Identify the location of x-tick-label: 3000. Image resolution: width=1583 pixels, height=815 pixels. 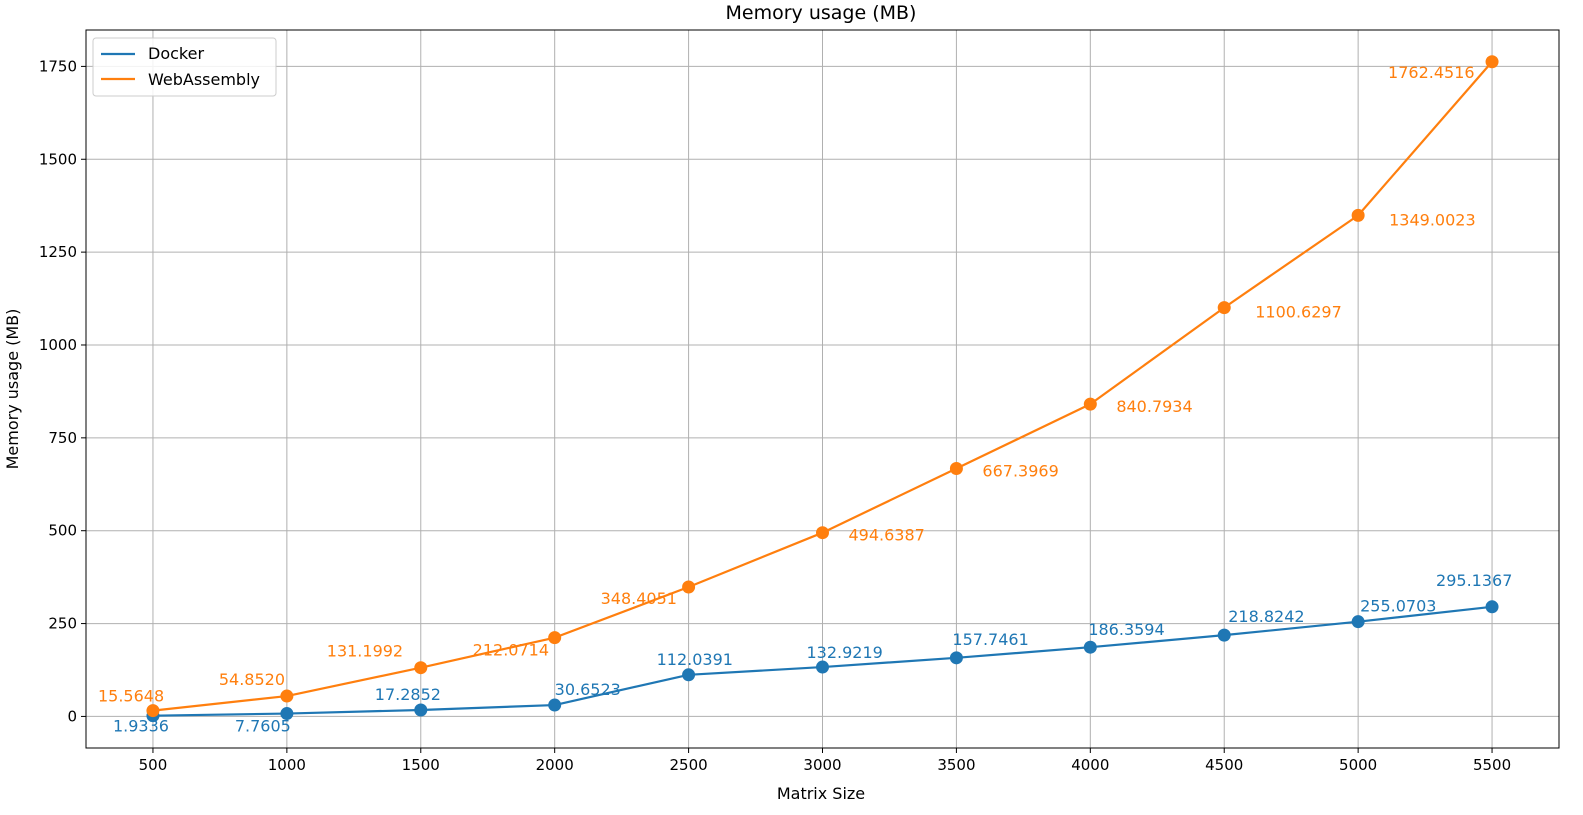
(822, 765).